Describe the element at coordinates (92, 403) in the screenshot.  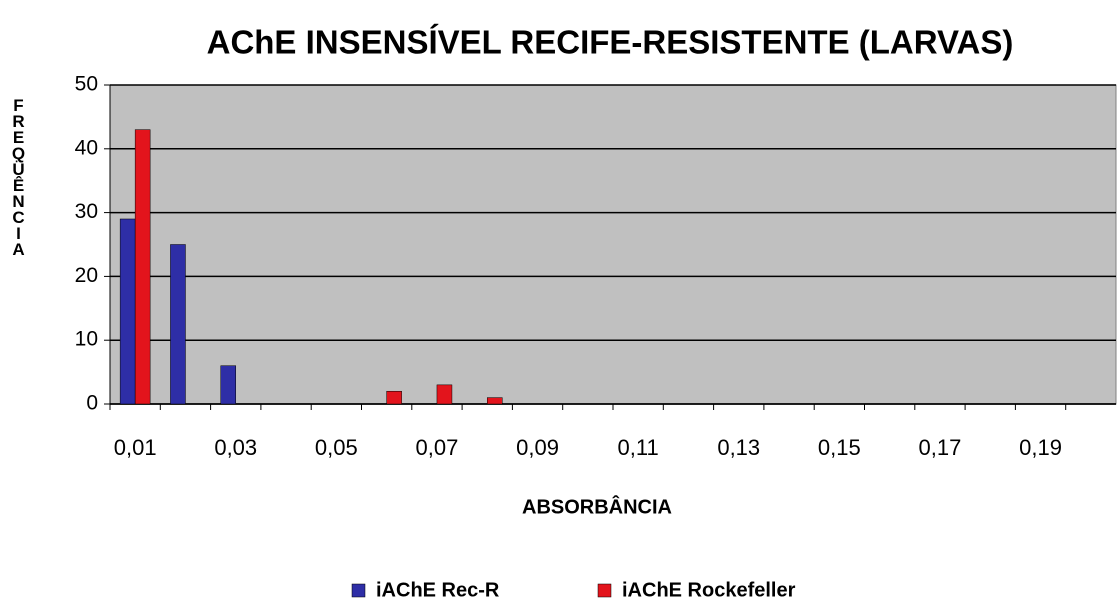
I see `y-tick-label: 0` at that location.